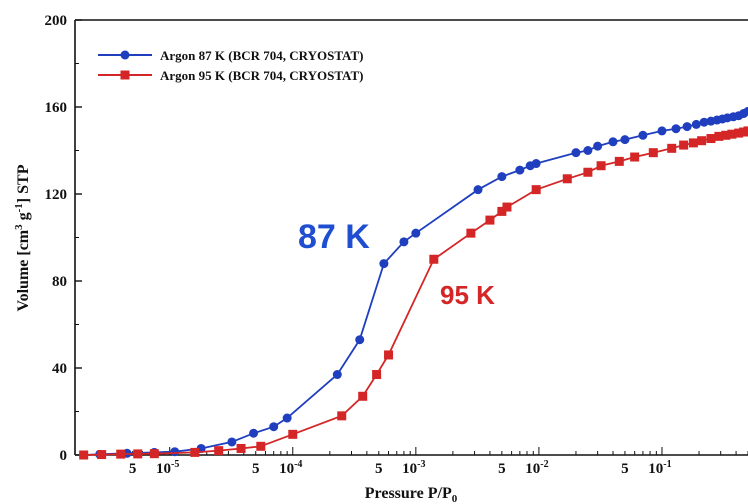 The height and width of the screenshot is (504, 748). What do you see at coordinates (56, 21) in the screenshot?
I see `y-tick-label: 200` at bounding box center [56, 21].